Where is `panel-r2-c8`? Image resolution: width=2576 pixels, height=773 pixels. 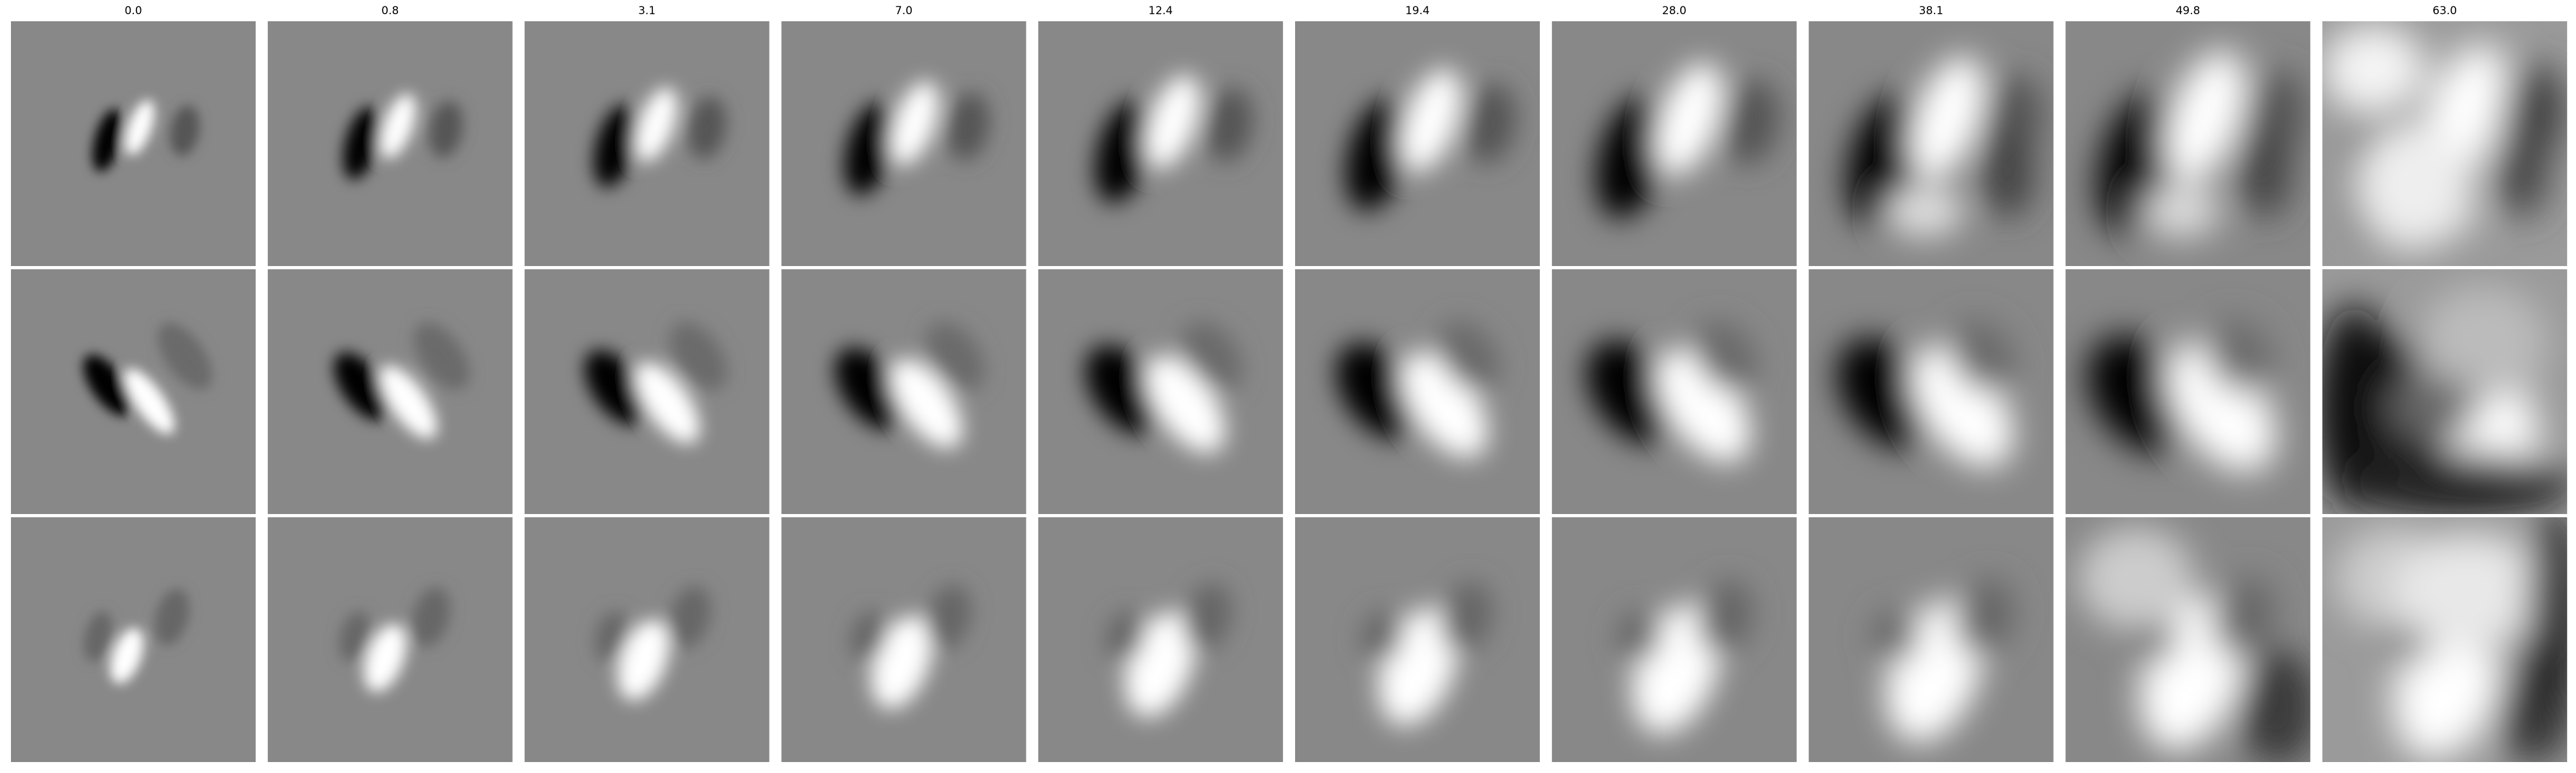 panel-r2-c8 is located at coordinates (1931, 391).